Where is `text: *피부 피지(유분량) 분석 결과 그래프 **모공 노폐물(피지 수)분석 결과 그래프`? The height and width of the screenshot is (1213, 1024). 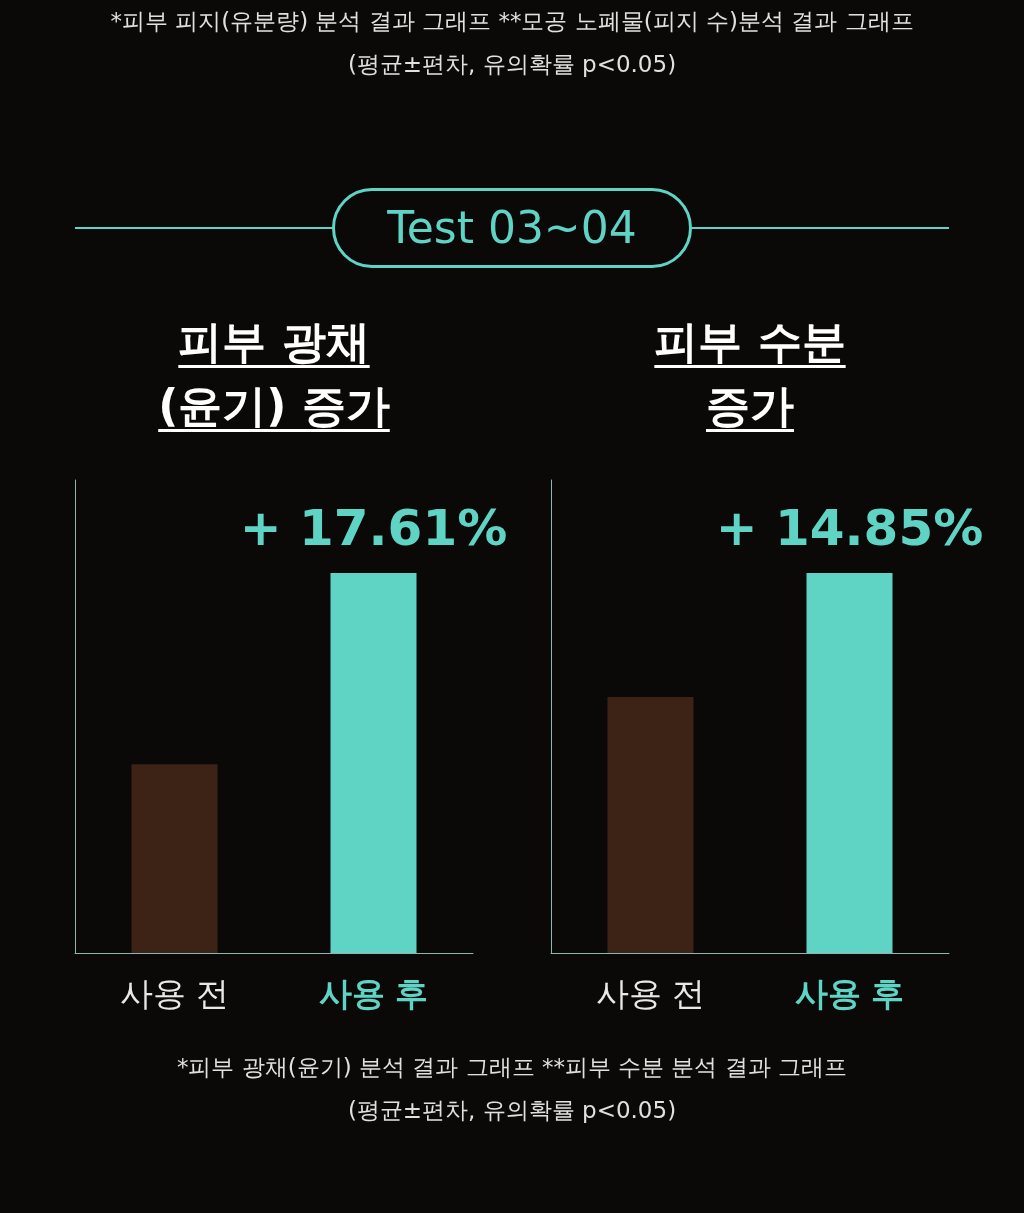
text: *피부 피지(유분량) 분석 결과 그래프 **모공 노폐물(피지 수)분석 결과 그래프 is located at coordinates (512, 21).